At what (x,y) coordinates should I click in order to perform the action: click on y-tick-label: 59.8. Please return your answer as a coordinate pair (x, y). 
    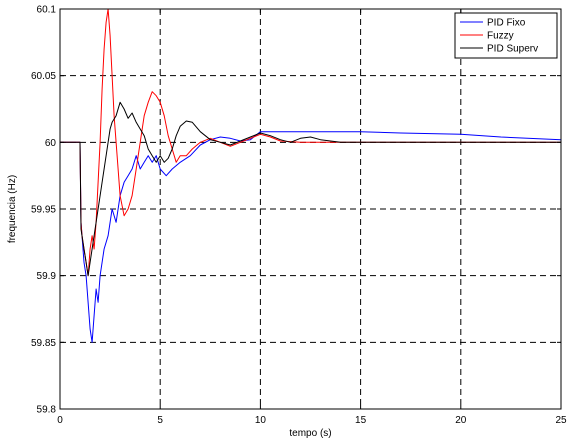
    Looking at the image, I should click on (47, 410).